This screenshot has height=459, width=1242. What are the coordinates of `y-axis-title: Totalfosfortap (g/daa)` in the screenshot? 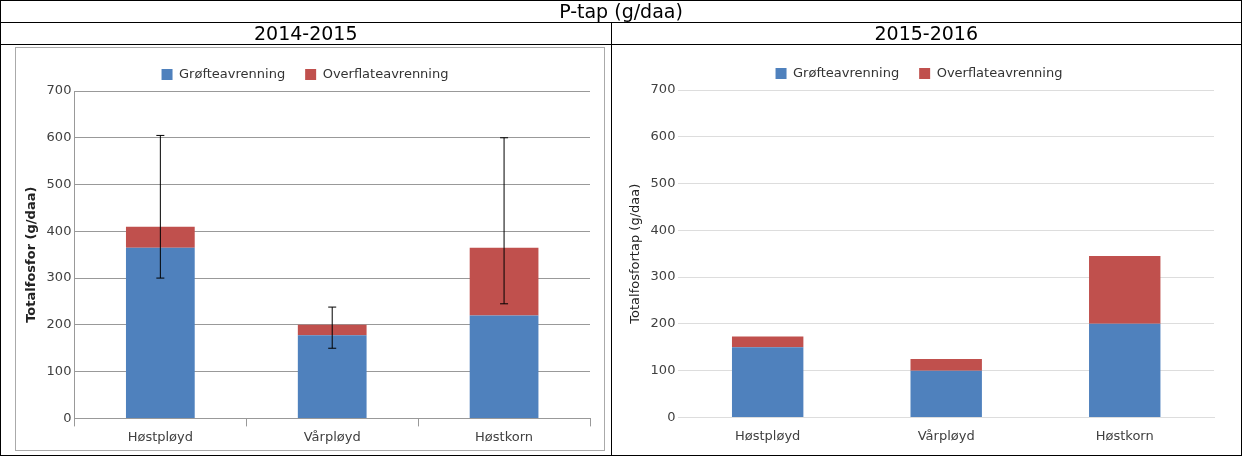 It's located at (634, 254).